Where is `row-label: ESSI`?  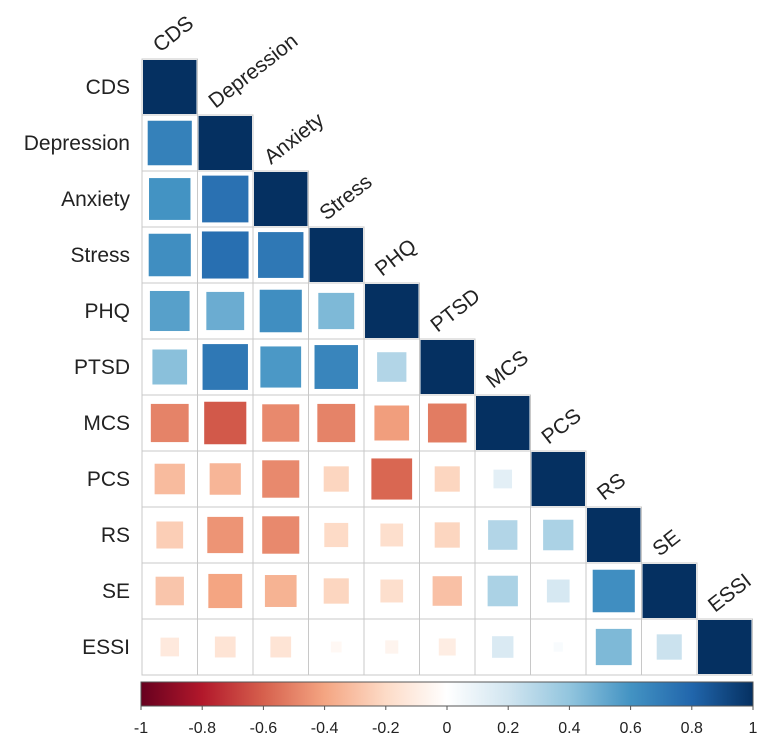 row-label: ESSI is located at coordinates (106, 647).